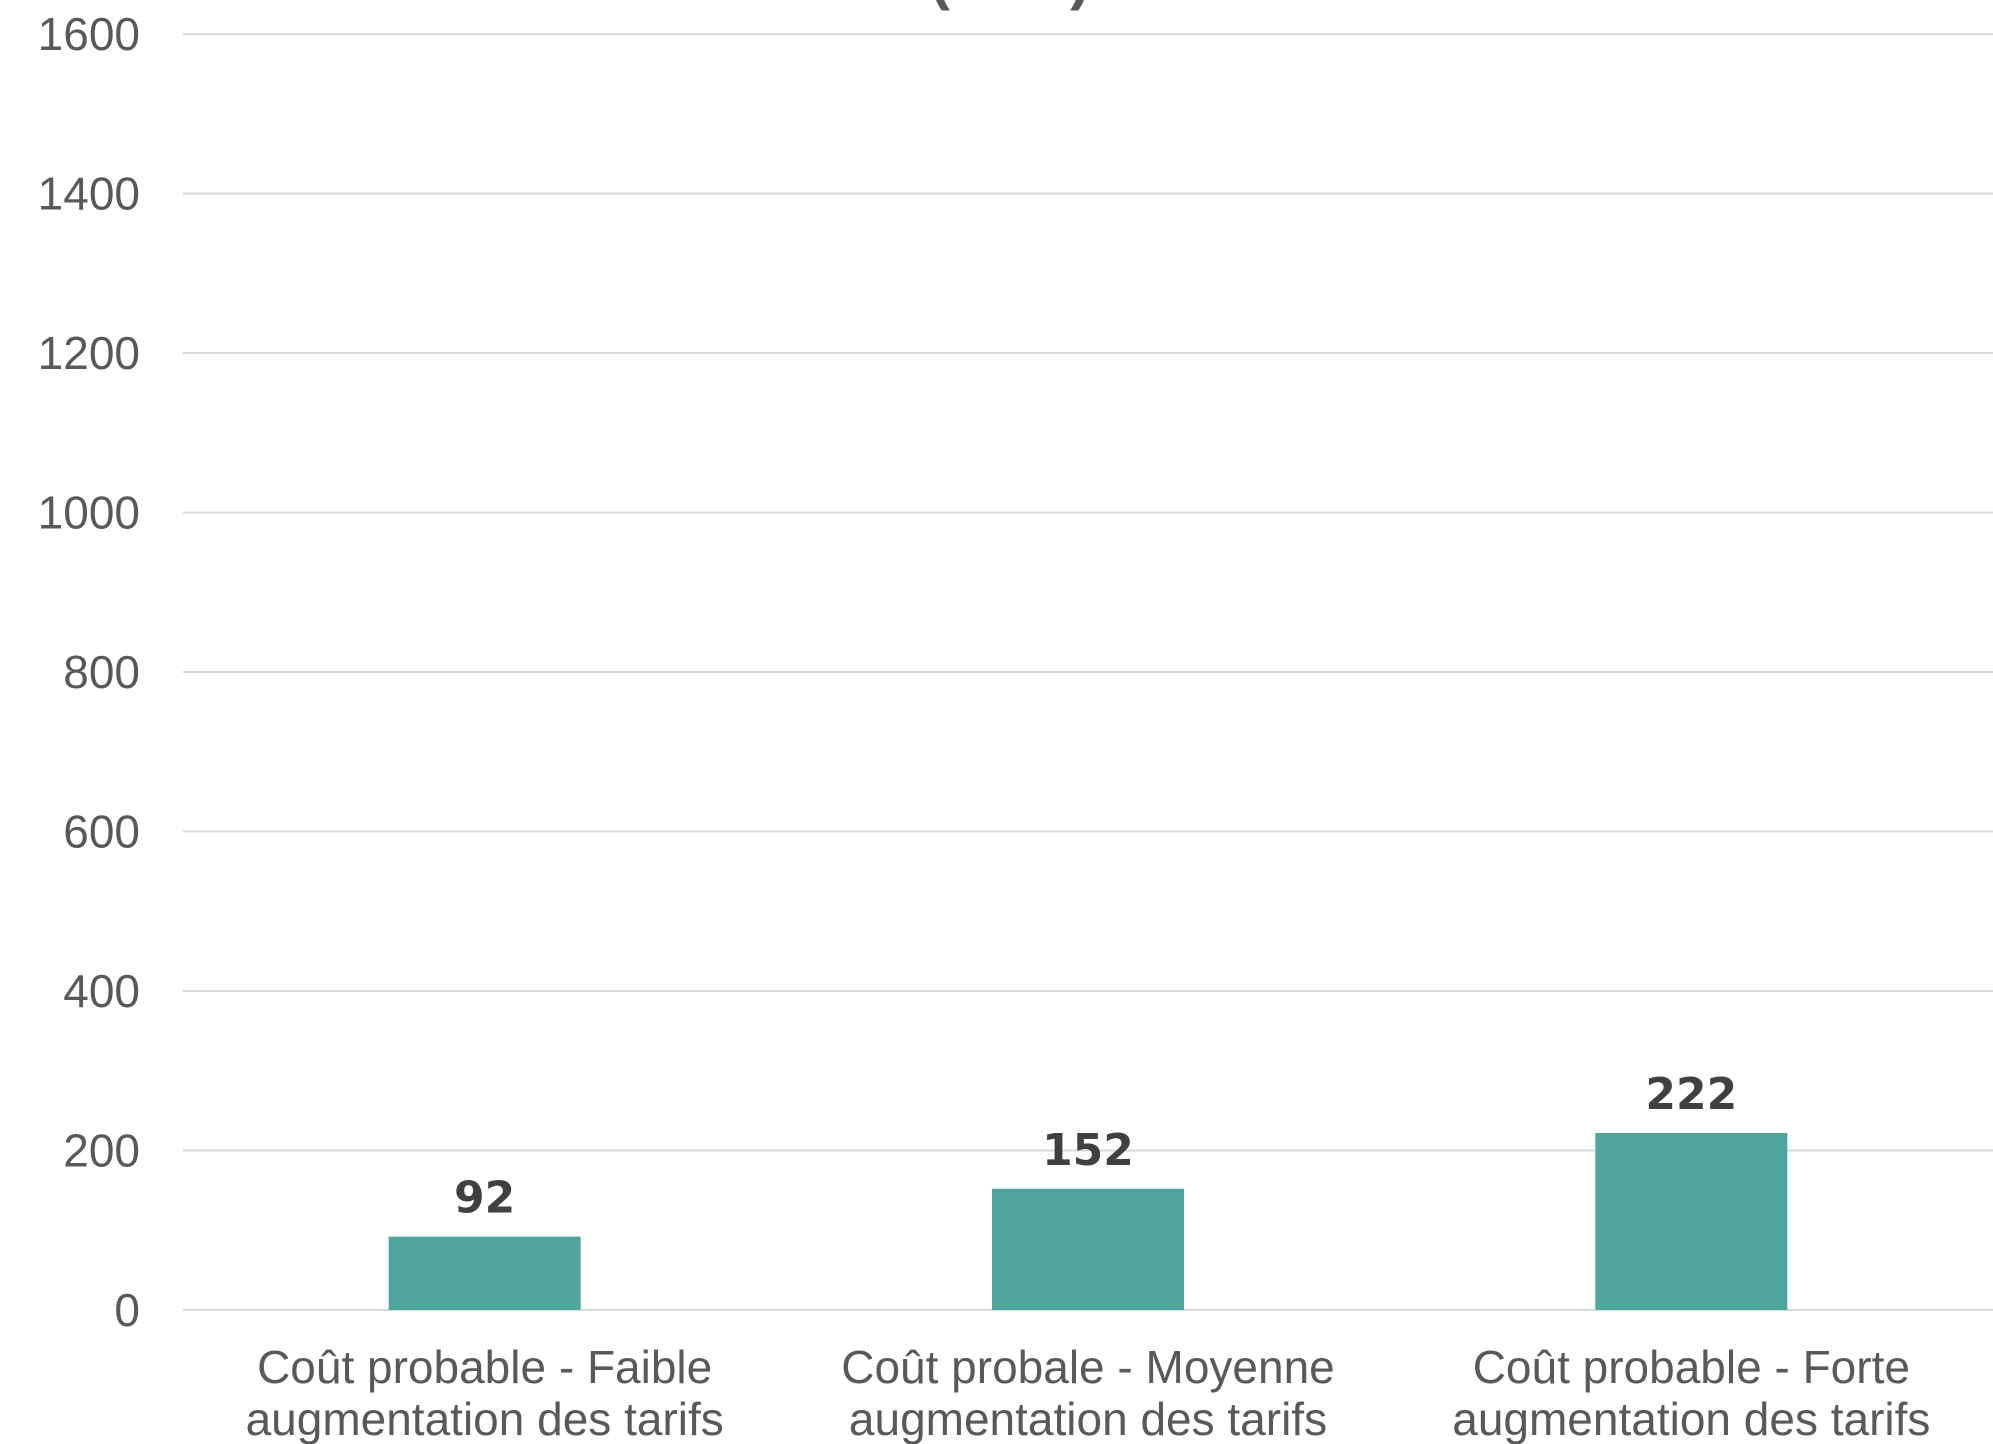 This screenshot has width=1993, height=1444. What do you see at coordinates (89, 34) in the screenshot?
I see `y-tick-label: 1600` at bounding box center [89, 34].